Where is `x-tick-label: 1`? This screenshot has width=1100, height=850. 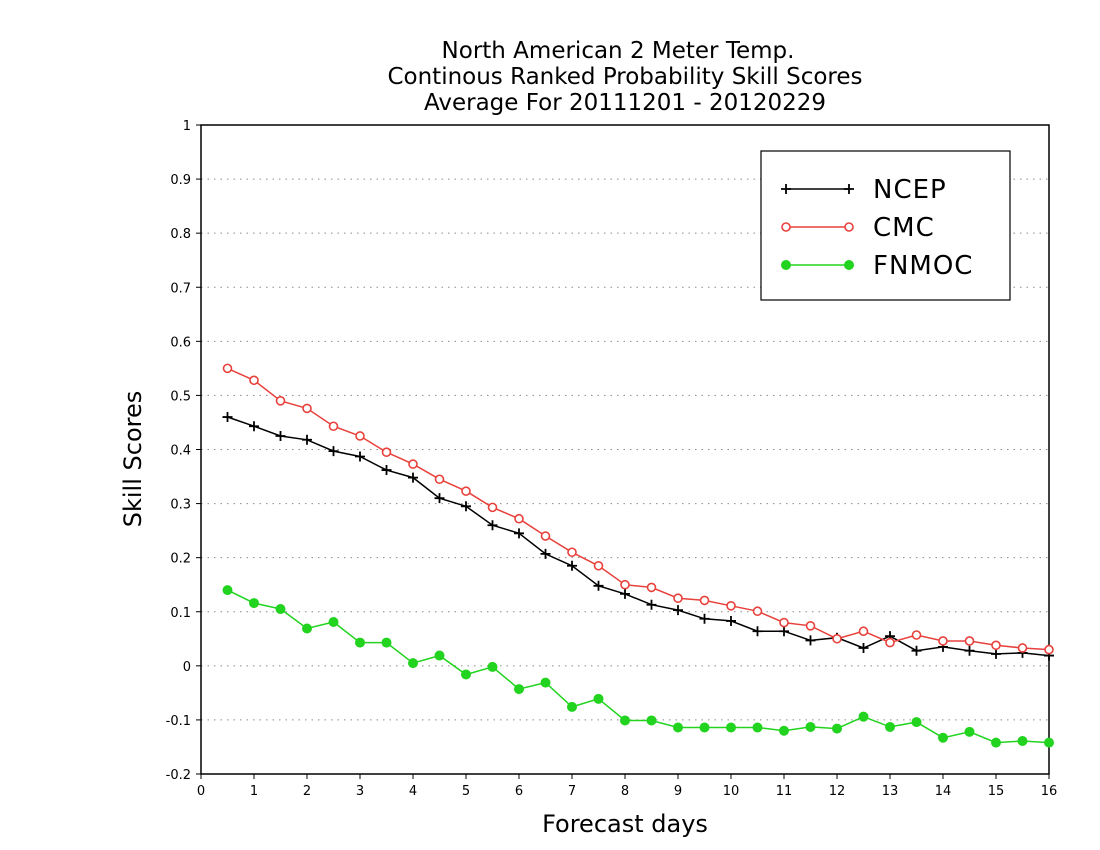
x-tick-label: 1 is located at coordinates (254, 791).